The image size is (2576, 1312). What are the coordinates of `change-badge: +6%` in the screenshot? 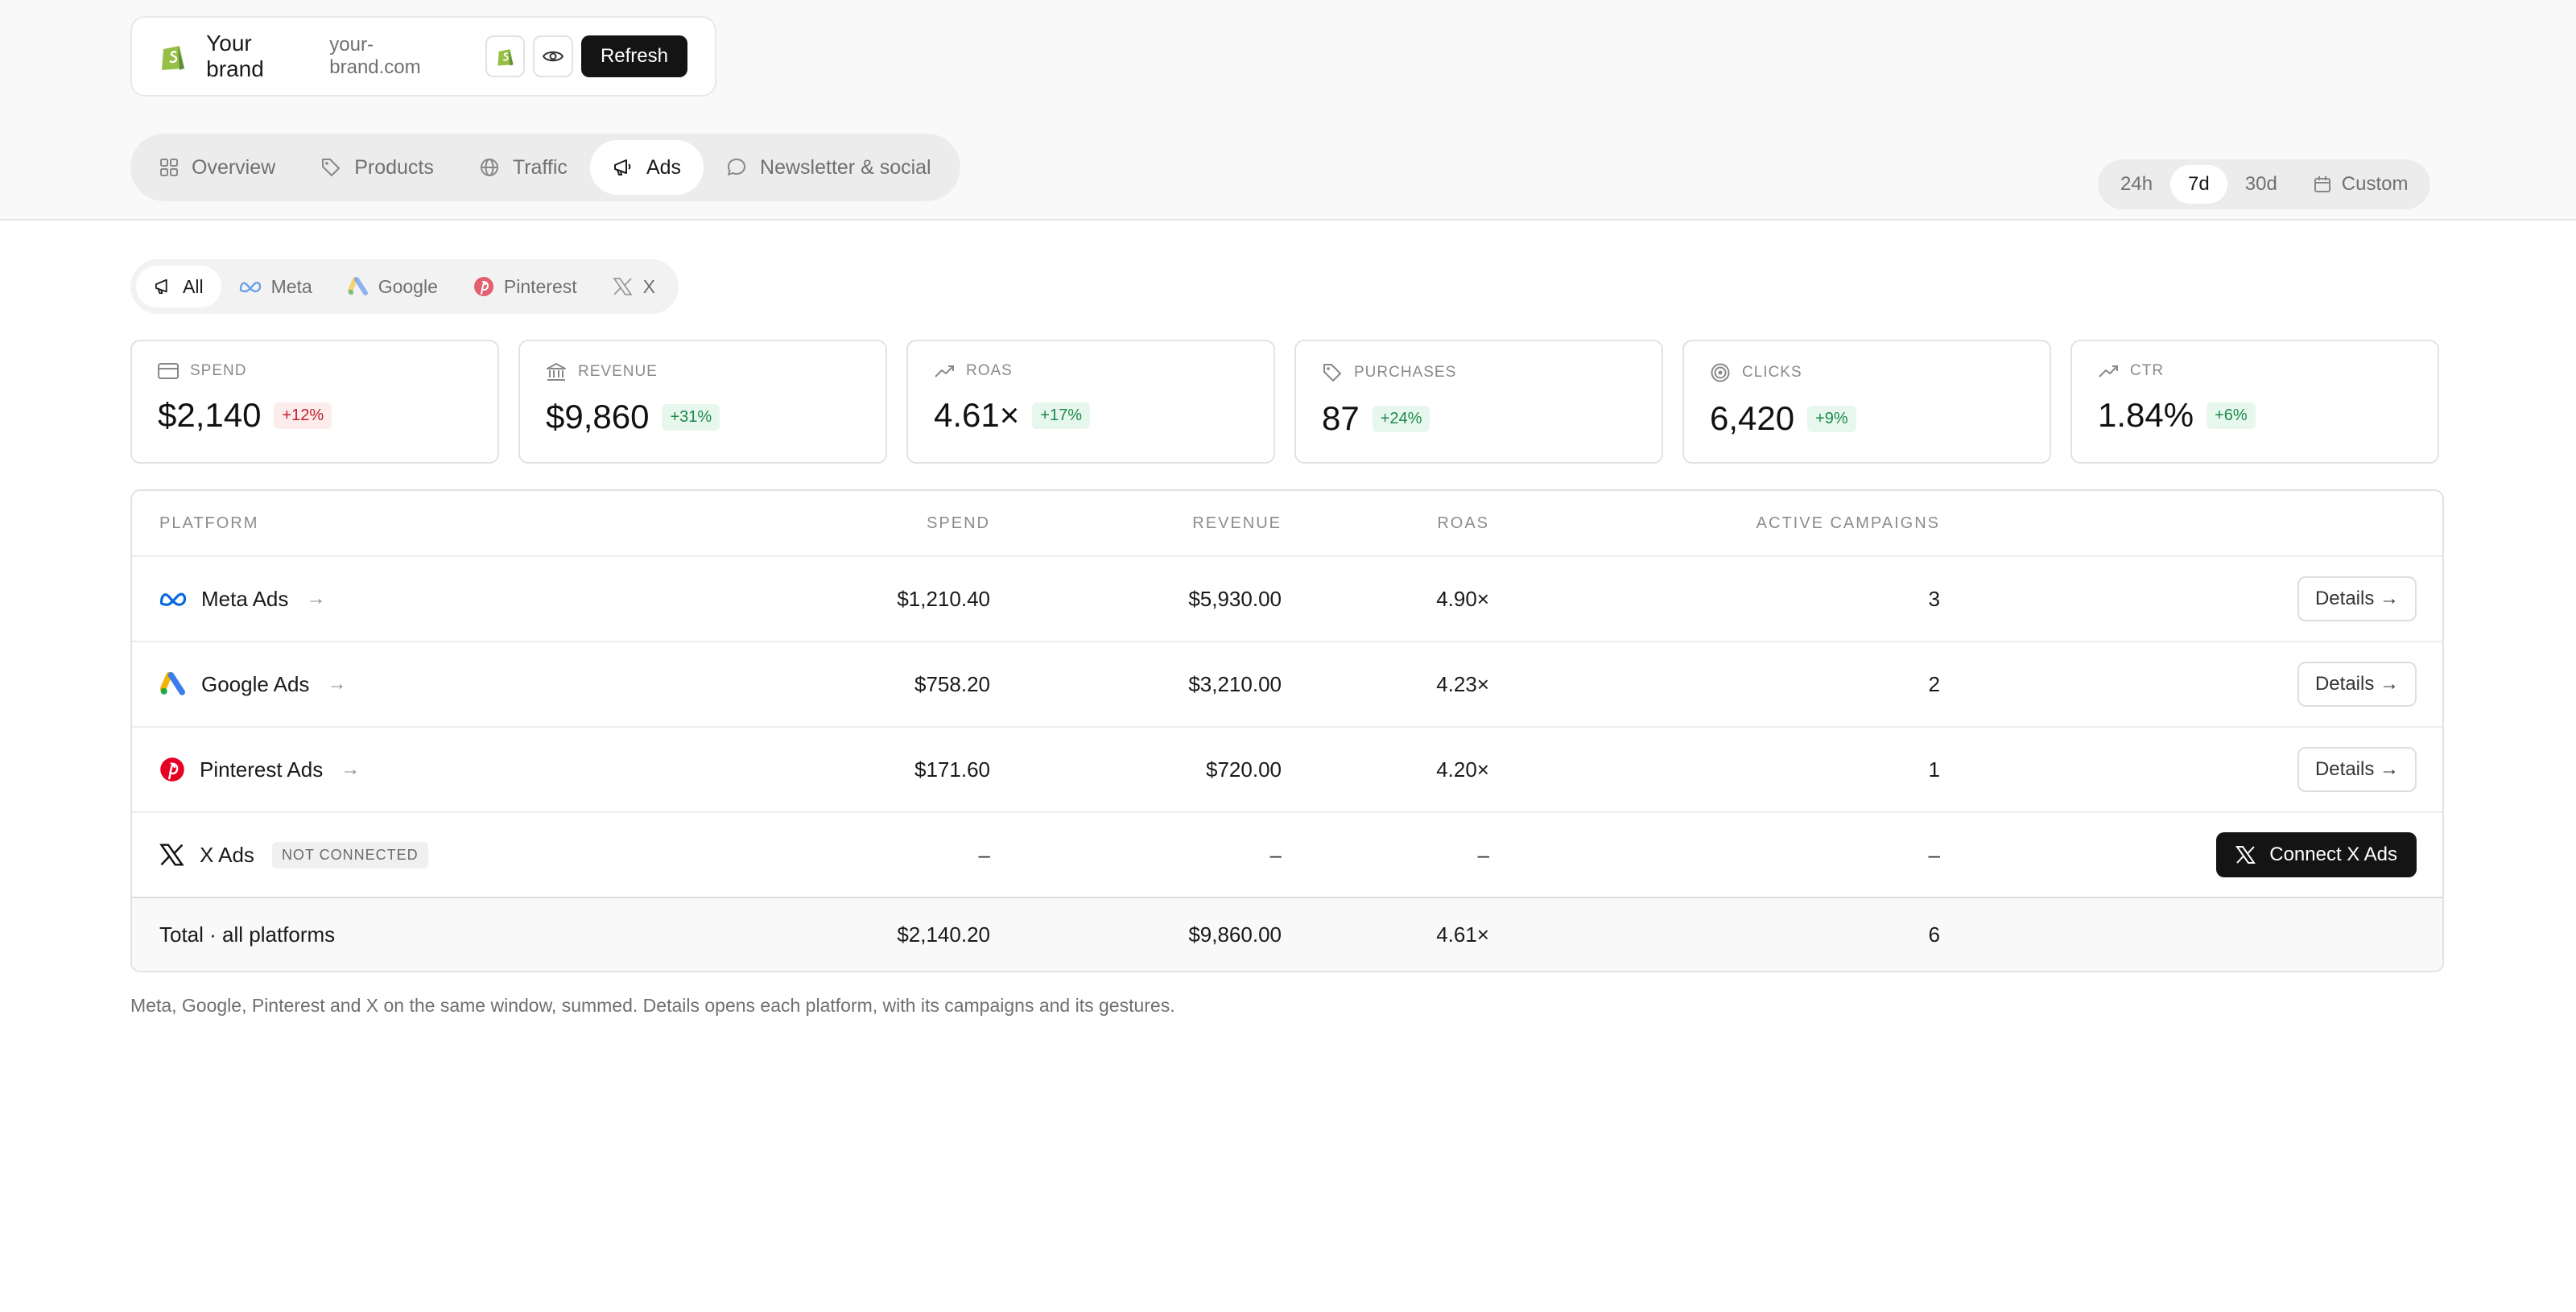 It's located at (2231, 416).